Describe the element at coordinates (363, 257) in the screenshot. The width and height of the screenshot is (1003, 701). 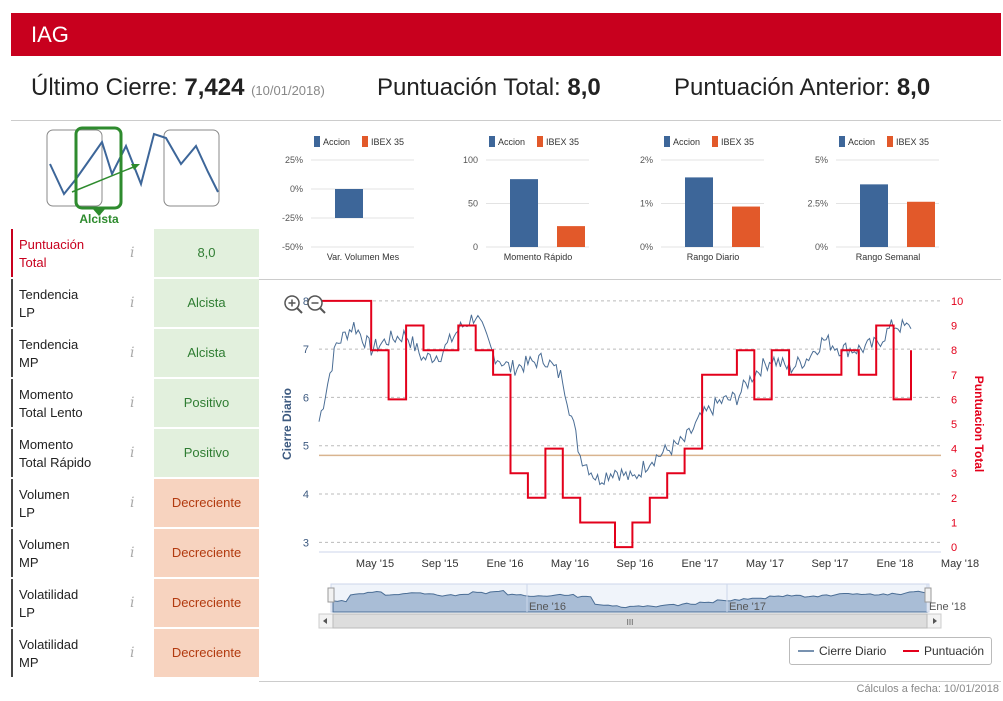
I see `bar-chart-title: Var. Volumen Mes` at that location.